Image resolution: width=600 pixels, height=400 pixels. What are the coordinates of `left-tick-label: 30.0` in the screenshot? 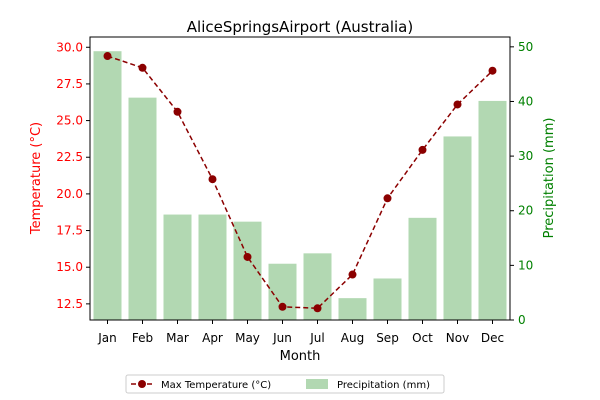 It's located at (69, 47).